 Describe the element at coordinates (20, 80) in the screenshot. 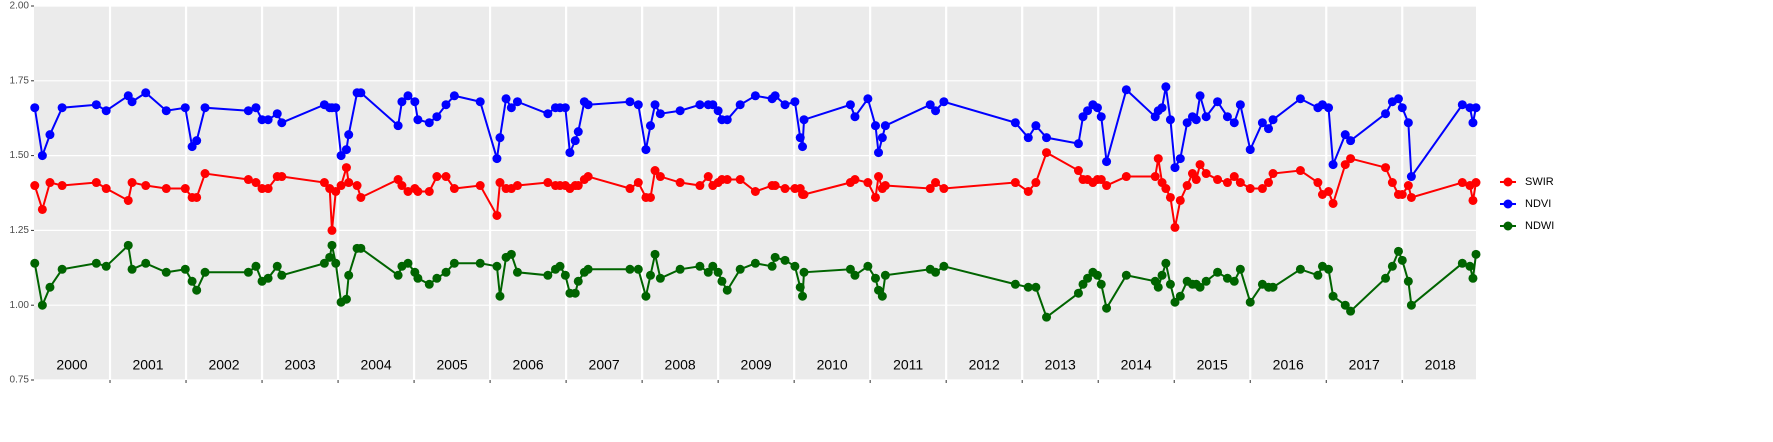

I see `y-tick-label: 1.75` at that location.